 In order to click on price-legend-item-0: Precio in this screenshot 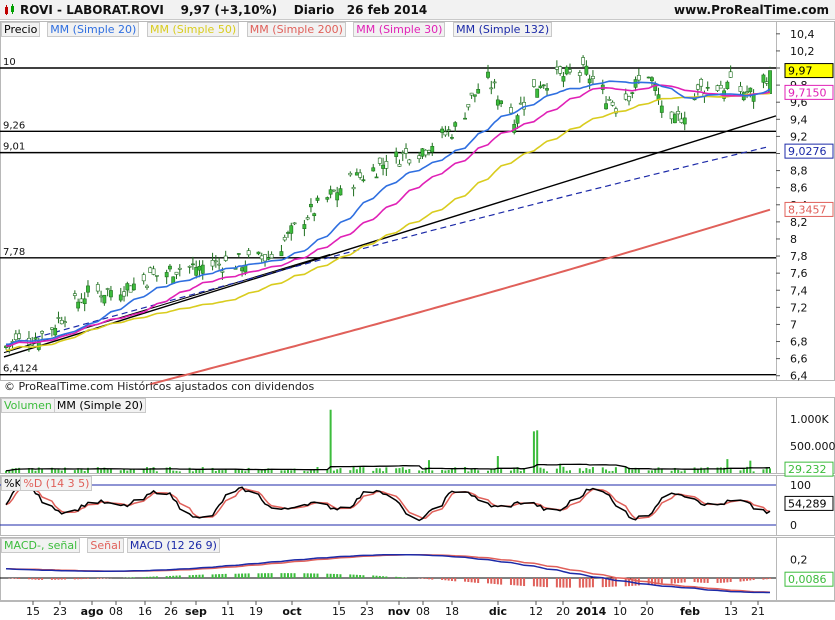, I will do `click(21, 29)`.